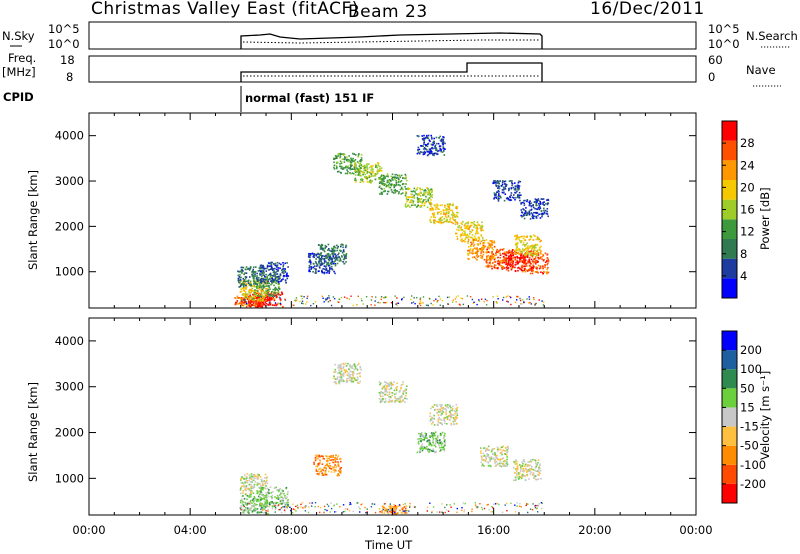  I want to click on freq-label-line1: Freq., so click(22, 58).